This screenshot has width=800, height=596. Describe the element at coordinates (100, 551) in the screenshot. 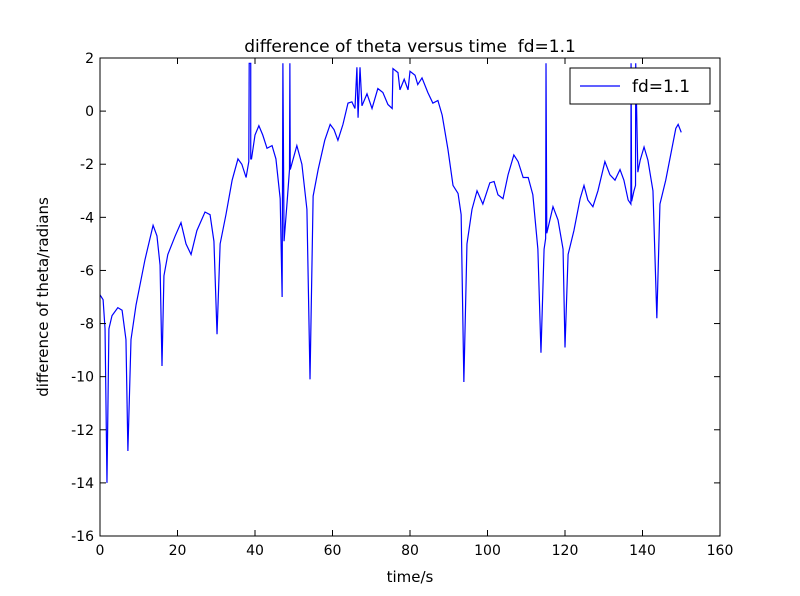

I see `x-tick-label: 0` at that location.